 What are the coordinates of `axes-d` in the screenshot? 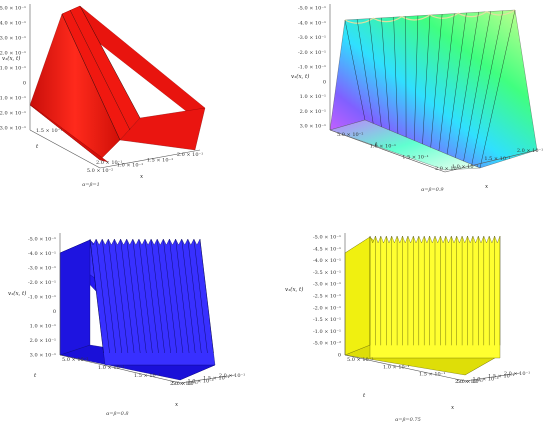 It's located at (432, 307).